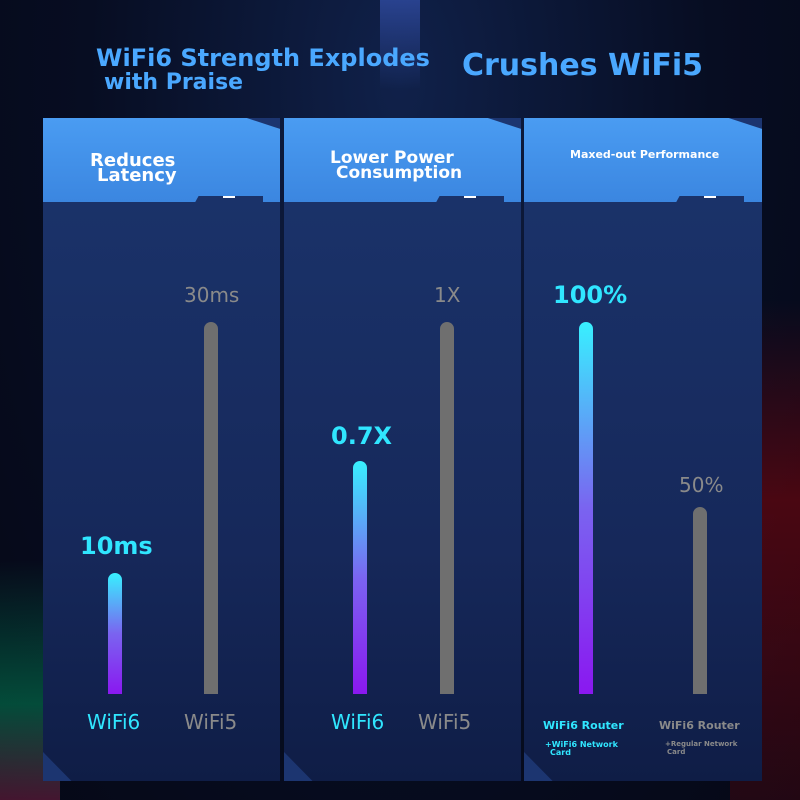  Describe the element at coordinates (590, 295) in the screenshot. I see `wifi6-value: 100%` at that location.